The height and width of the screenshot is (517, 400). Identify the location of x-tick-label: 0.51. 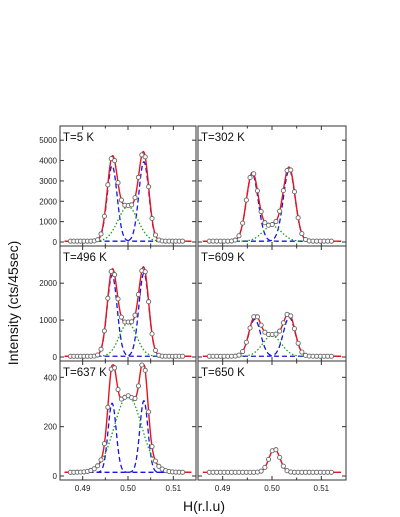
(322, 488).